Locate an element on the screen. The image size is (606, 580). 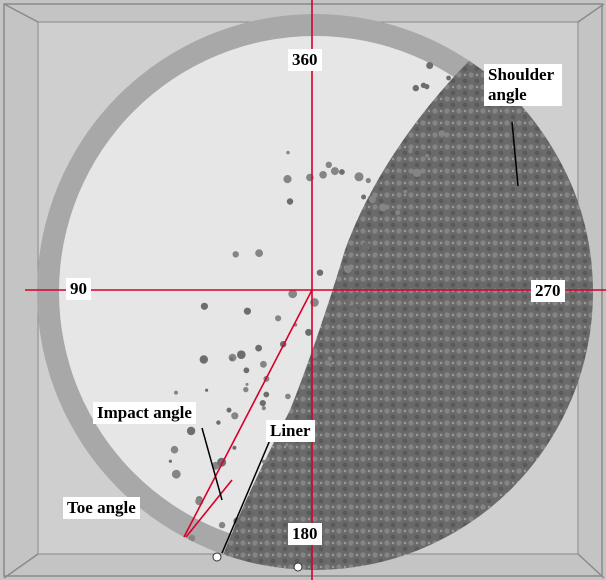
annotation: Shoulder angle is located at coordinates (523, 85).